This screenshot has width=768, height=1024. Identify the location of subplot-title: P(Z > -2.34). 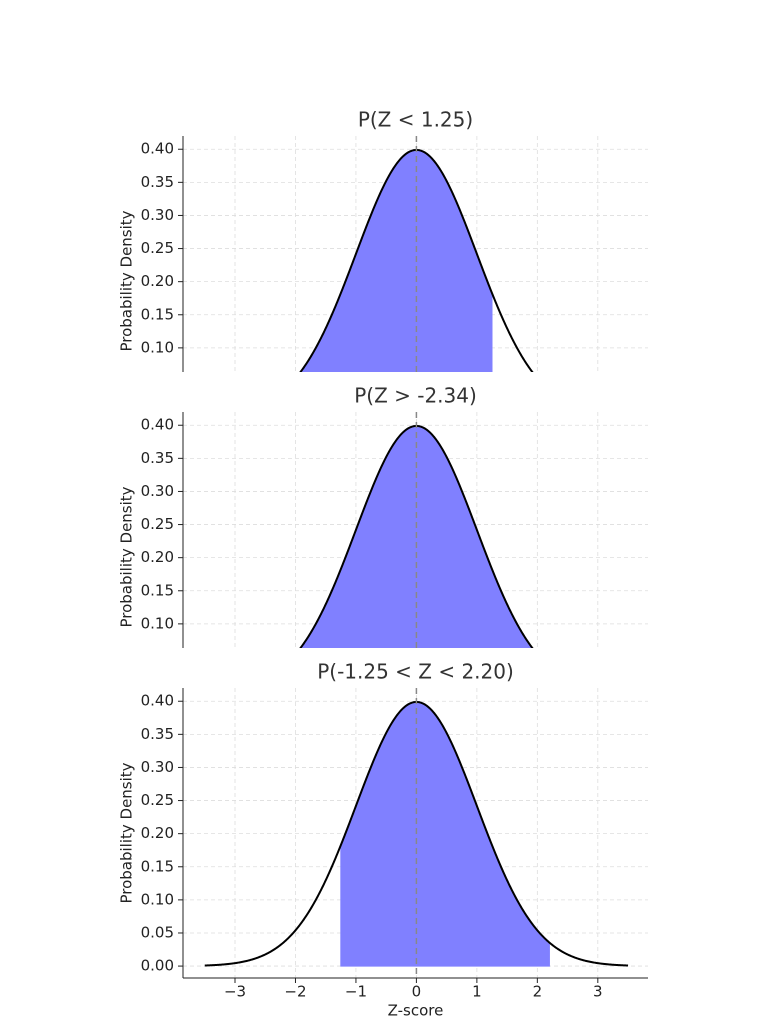
(415, 396).